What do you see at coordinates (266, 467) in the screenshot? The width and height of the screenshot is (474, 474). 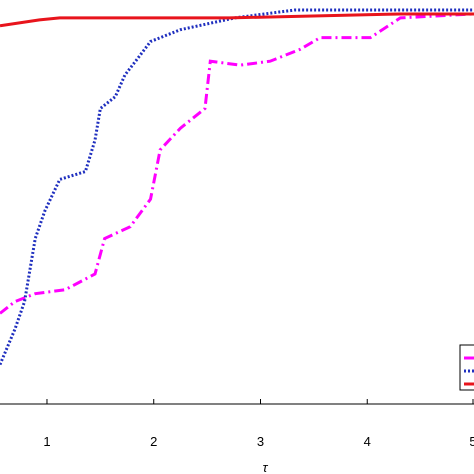 I see `x-axis-label: τ` at bounding box center [266, 467].